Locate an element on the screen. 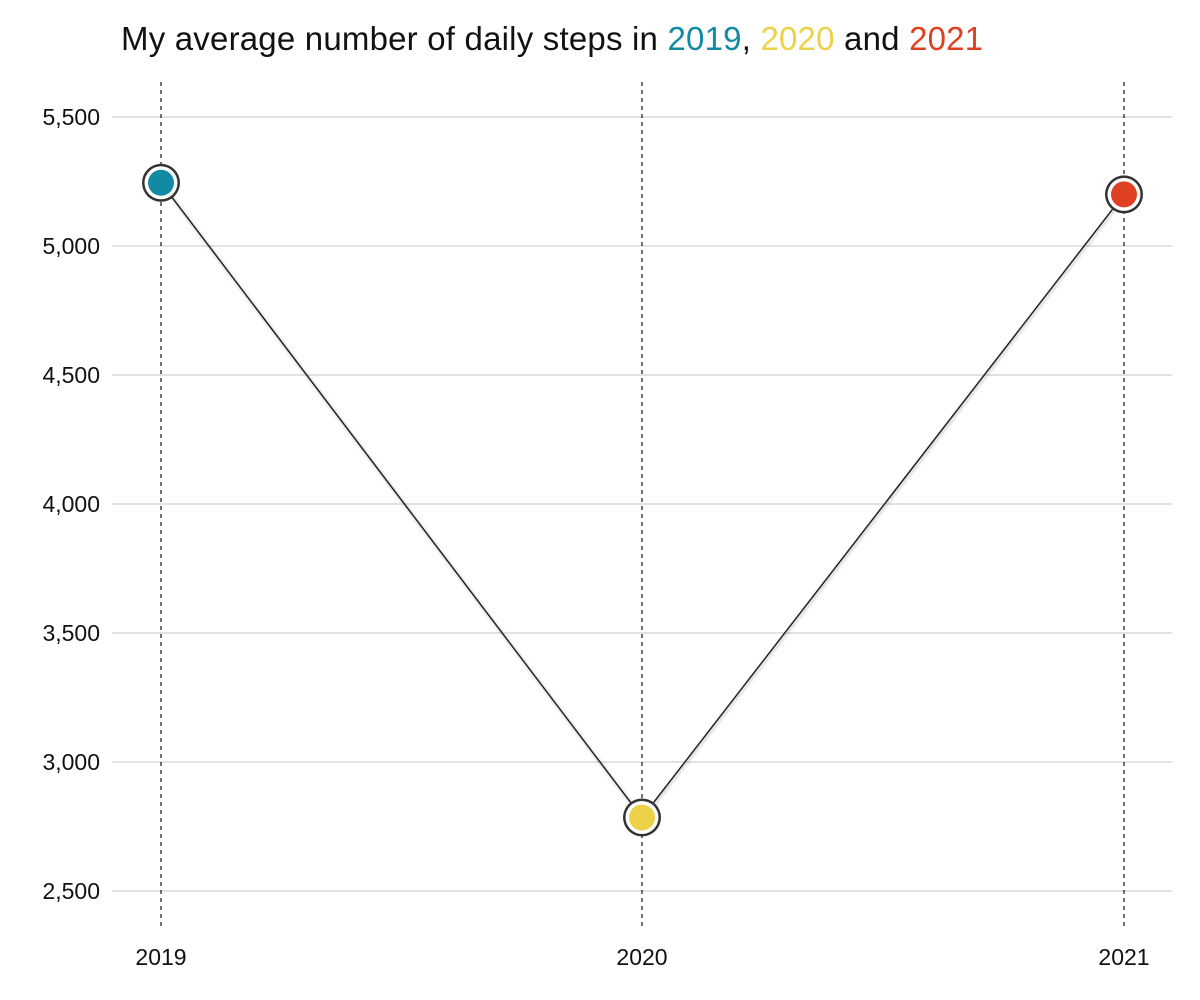 Image resolution: width=1200 pixels, height=1000 pixels. x-tick-label: 2021 is located at coordinates (1123, 957).